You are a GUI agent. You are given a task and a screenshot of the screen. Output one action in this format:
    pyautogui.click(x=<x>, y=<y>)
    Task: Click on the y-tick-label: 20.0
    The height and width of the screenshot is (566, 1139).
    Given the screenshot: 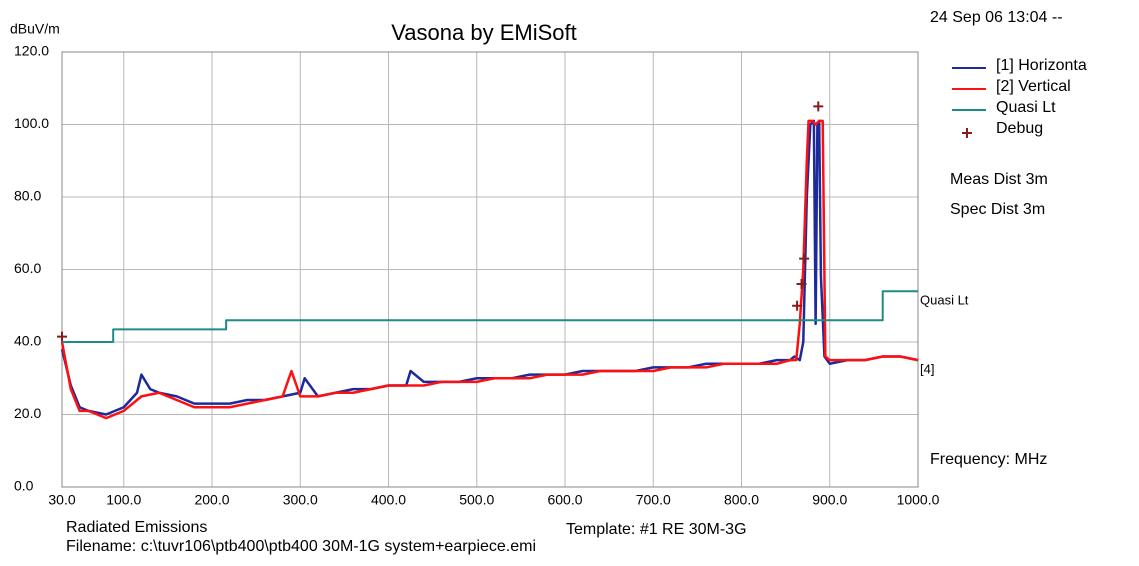 What is the action you would take?
    pyautogui.click(x=27, y=413)
    